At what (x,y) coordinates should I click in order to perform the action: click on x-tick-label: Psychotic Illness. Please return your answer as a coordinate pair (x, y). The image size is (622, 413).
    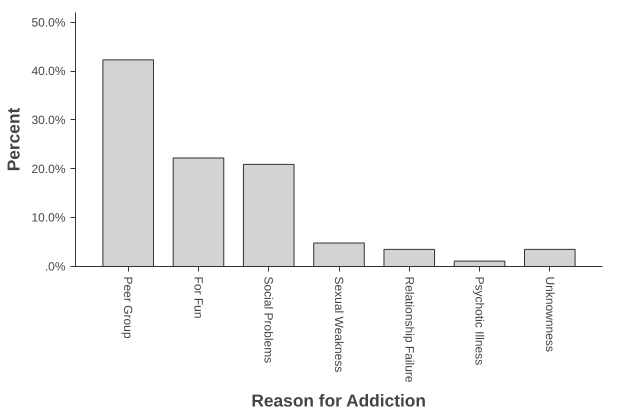
    Looking at the image, I should click on (479, 321).